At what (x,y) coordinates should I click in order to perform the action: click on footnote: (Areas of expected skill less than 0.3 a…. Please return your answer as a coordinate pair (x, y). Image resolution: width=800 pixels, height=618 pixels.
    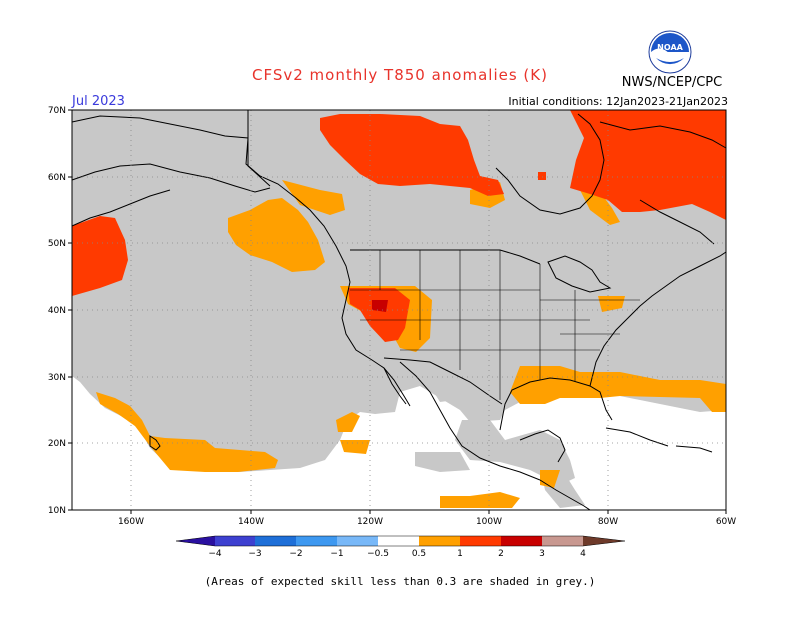
    Looking at the image, I should click on (400, 581).